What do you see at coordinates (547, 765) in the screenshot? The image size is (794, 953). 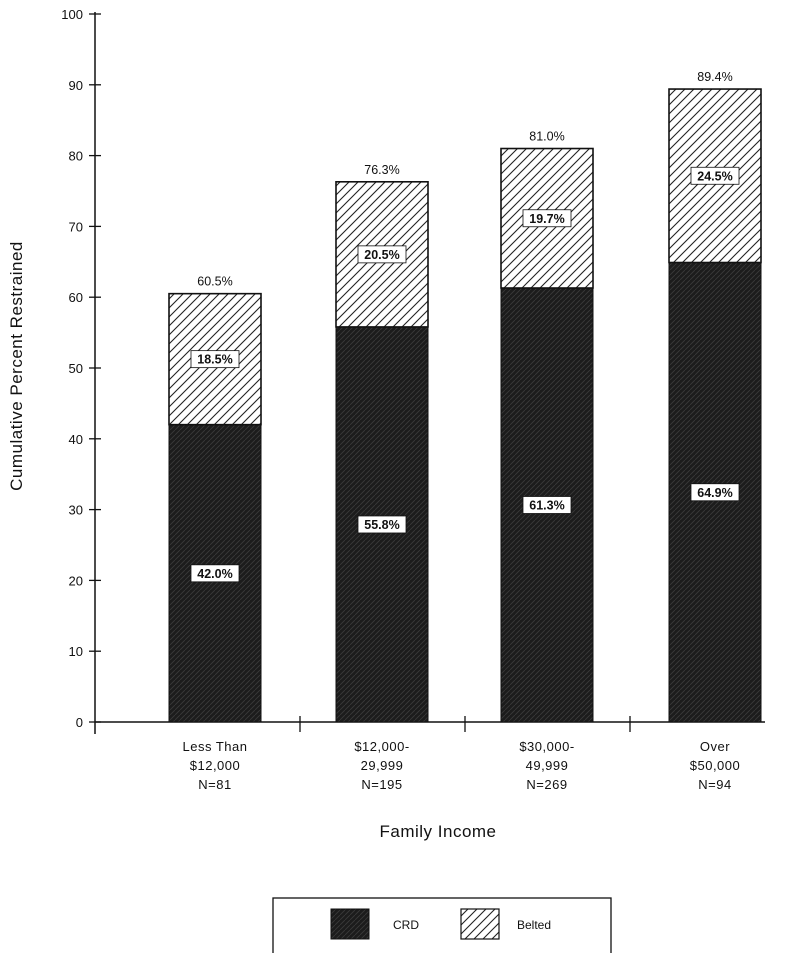 I see `x-category-label: 49,999` at bounding box center [547, 765].